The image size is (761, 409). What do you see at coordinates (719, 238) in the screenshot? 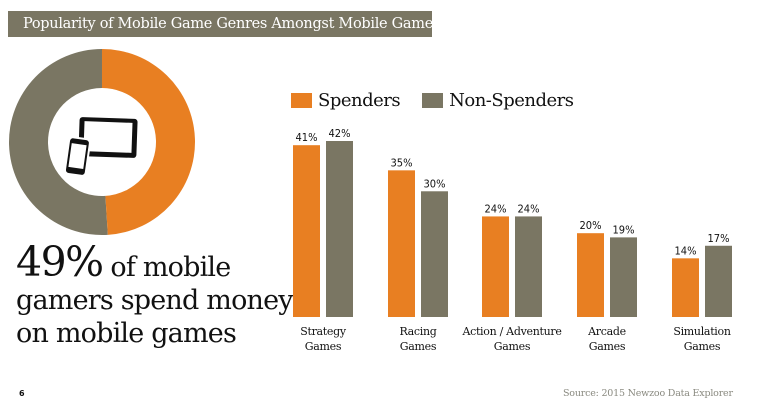
I see `data-label: 17%` at bounding box center [719, 238].